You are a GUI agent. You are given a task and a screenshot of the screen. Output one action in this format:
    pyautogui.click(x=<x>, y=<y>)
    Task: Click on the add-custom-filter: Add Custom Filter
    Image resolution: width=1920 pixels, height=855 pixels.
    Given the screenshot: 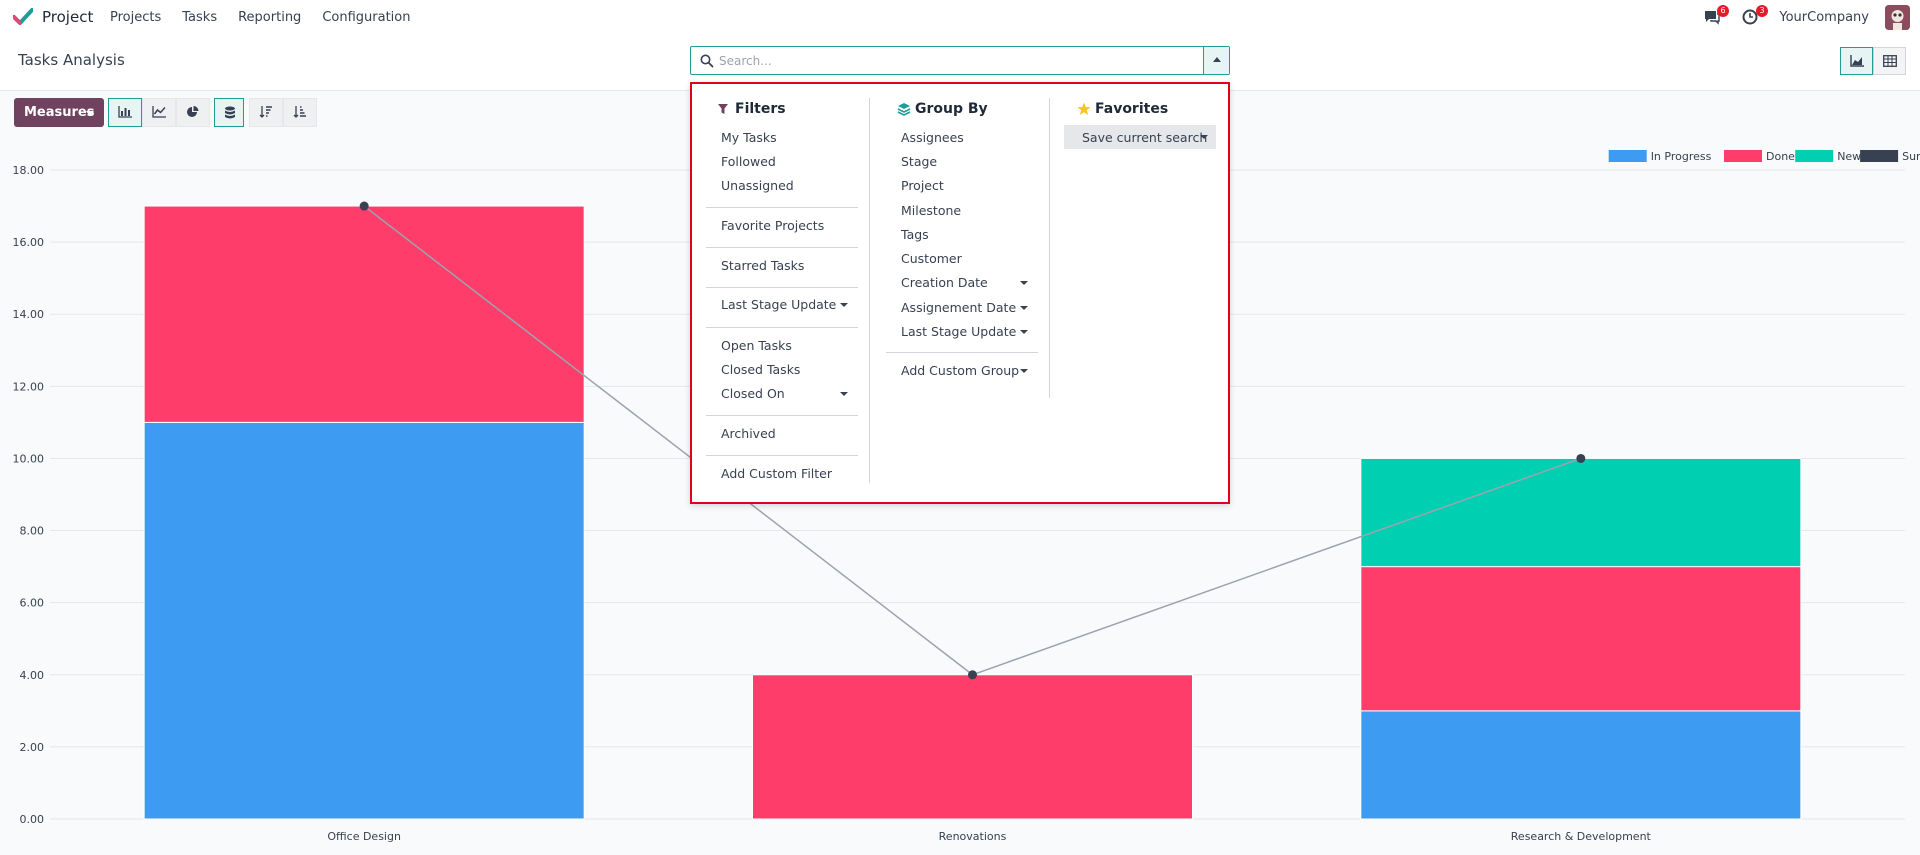 What is the action you would take?
    pyautogui.click(x=776, y=473)
    